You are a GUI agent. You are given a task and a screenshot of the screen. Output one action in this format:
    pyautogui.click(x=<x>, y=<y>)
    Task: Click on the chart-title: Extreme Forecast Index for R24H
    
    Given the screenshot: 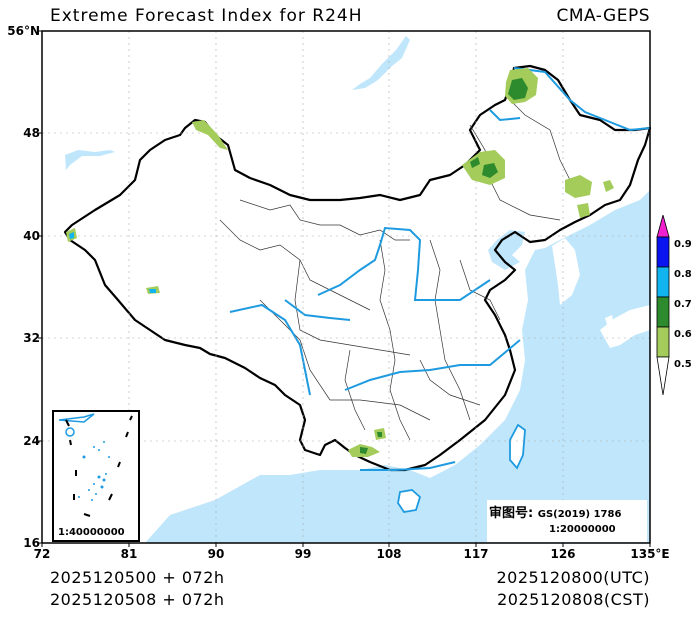 What is the action you would take?
    pyautogui.click(x=206, y=16)
    